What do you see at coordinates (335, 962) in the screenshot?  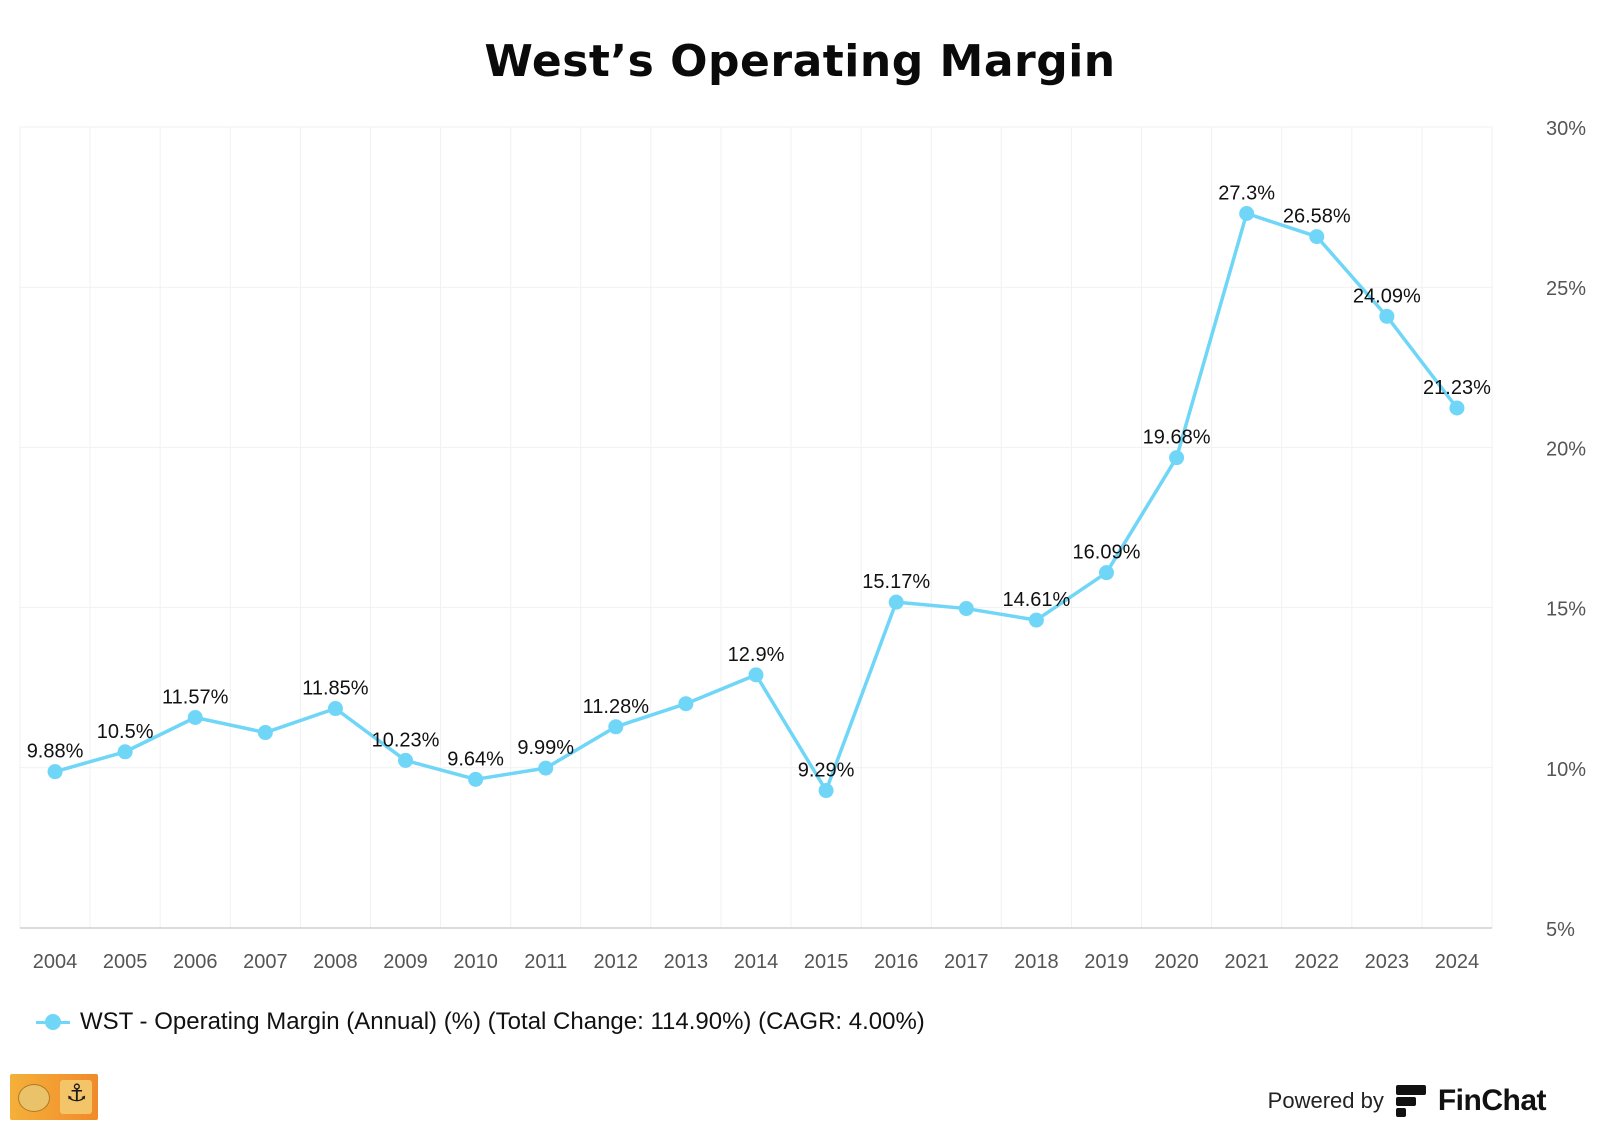 I see `x-tick-label: 2008` at bounding box center [335, 962].